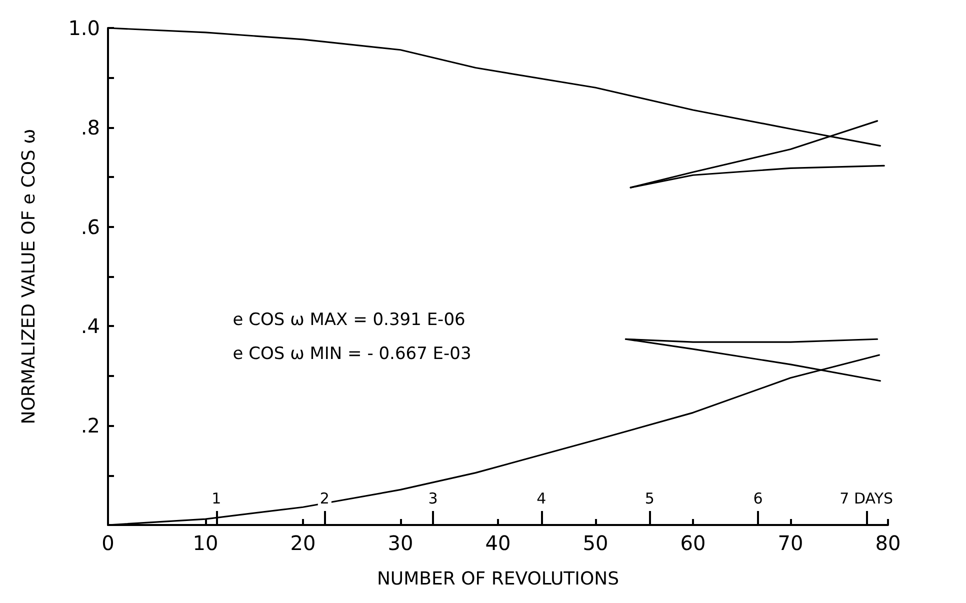 The height and width of the screenshot is (603, 966). What do you see at coordinates (90, 226) in the screenshot?
I see `y-tick-label: .6` at bounding box center [90, 226].